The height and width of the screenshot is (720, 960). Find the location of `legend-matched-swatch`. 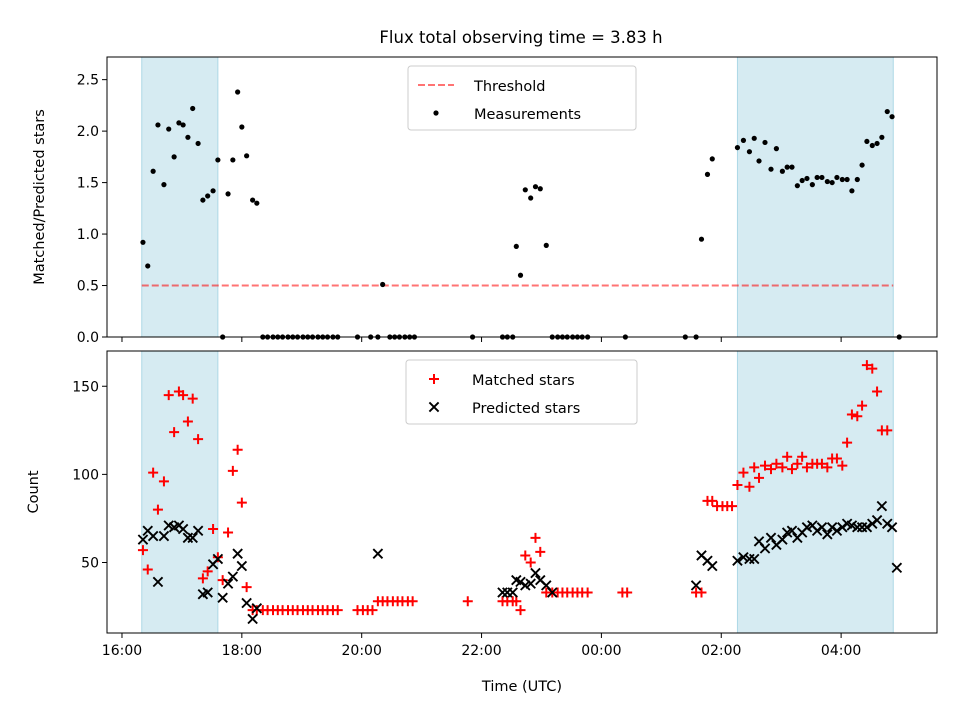

legend-matched-swatch is located at coordinates (434, 379).